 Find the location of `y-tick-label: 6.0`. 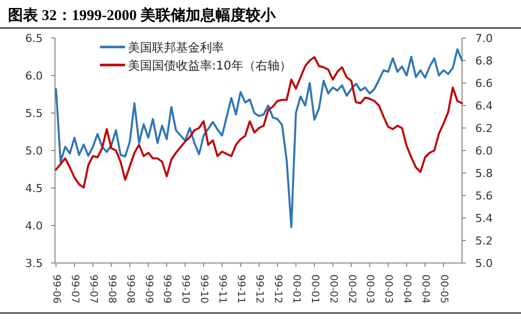

y-tick-label: 6.0 is located at coordinates (34, 76).